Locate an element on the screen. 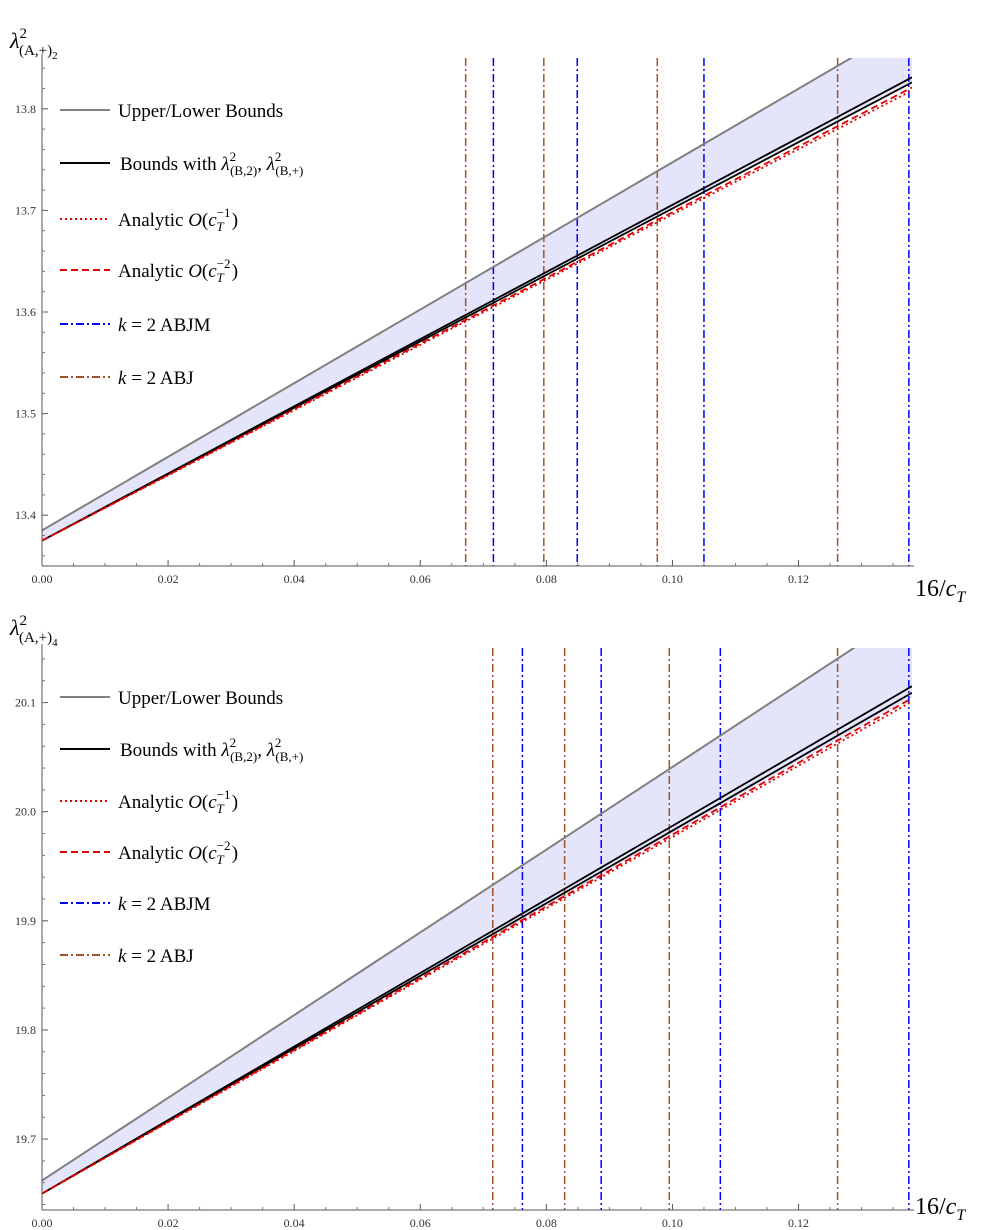 The height and width of the screenshot is (1230, 984). y-tick-label: 13.8 is located at coordinates (25, 109).